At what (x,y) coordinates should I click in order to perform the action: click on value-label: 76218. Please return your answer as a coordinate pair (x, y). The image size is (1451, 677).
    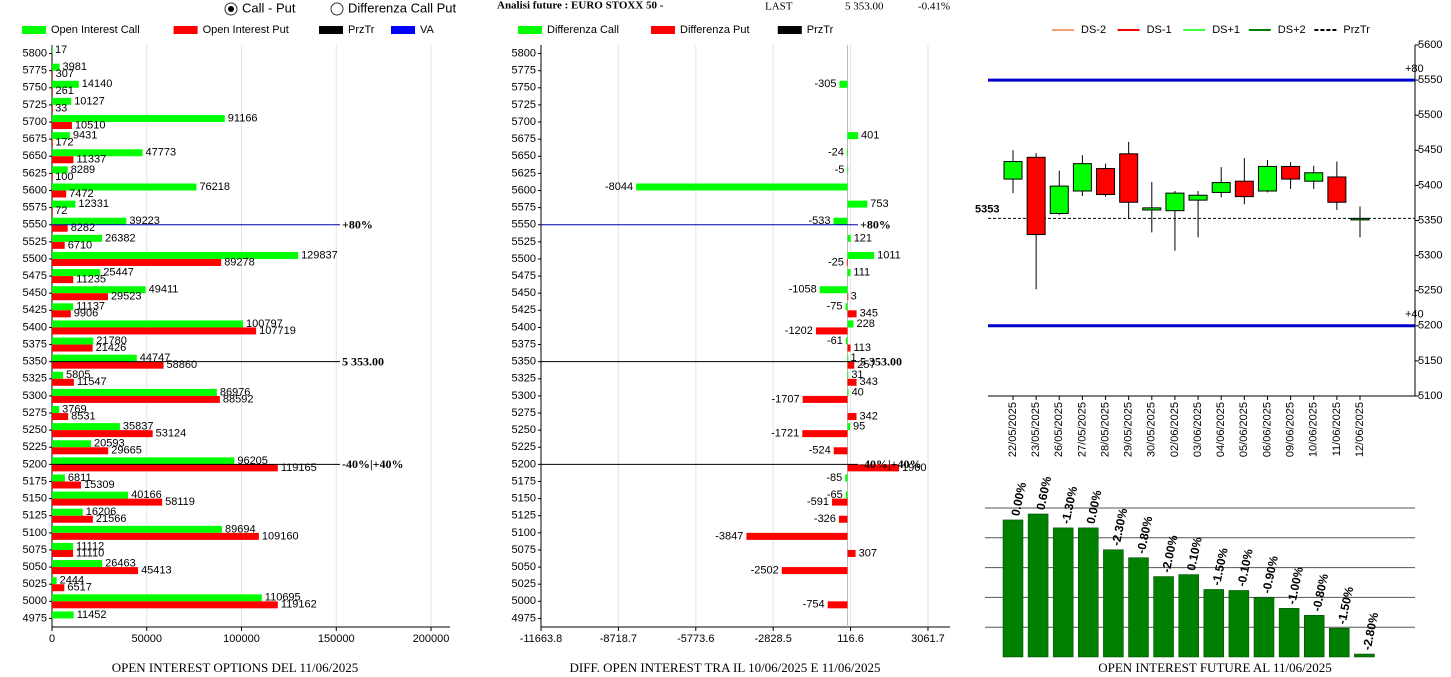
    Looking at the image, I should click on (214, 187).